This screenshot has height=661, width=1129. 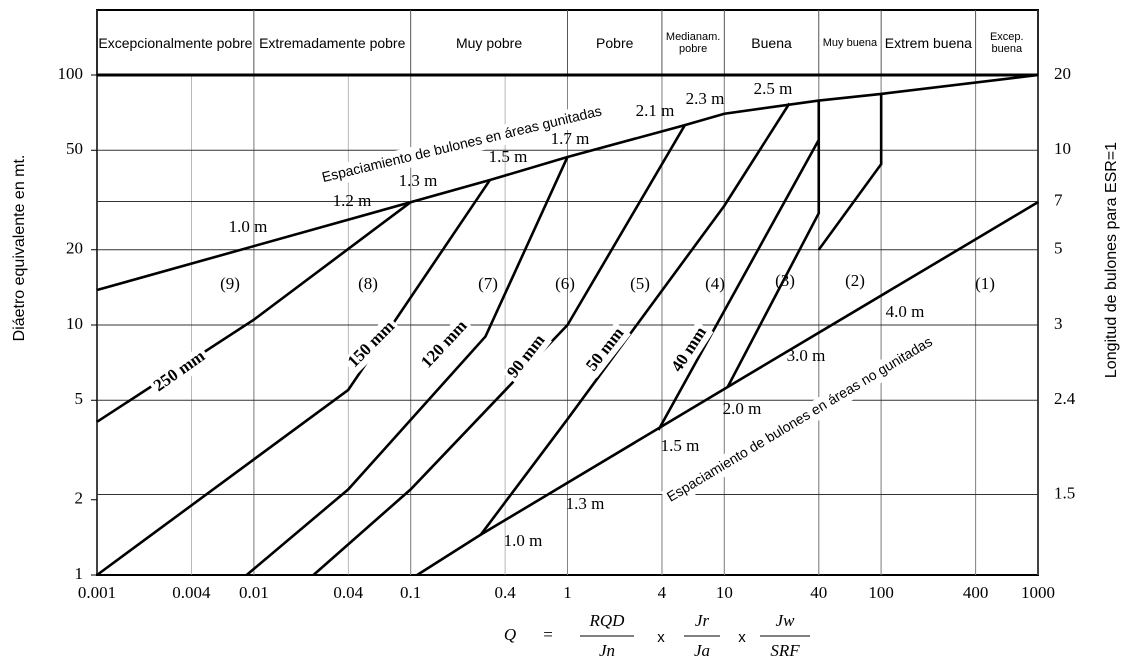 I want to click on quality-class: Excep. buena, so click(x=1006, y=43).